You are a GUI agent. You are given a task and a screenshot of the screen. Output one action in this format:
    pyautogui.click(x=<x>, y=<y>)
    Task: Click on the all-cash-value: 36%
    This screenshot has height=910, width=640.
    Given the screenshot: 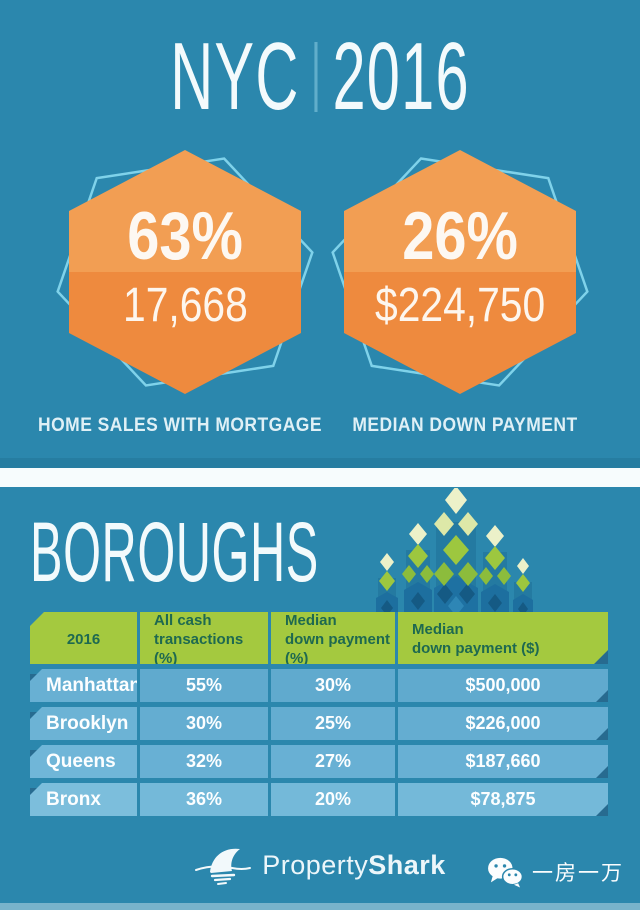 What is the action you would take?
    pyautogui.click(x=202, y=799)
    